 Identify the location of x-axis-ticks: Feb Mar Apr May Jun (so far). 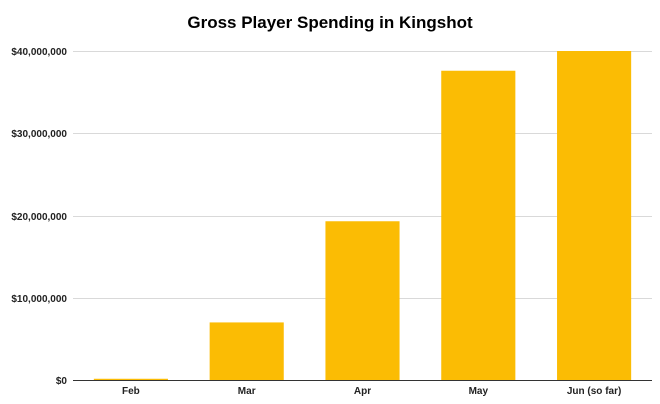
(371, 391).